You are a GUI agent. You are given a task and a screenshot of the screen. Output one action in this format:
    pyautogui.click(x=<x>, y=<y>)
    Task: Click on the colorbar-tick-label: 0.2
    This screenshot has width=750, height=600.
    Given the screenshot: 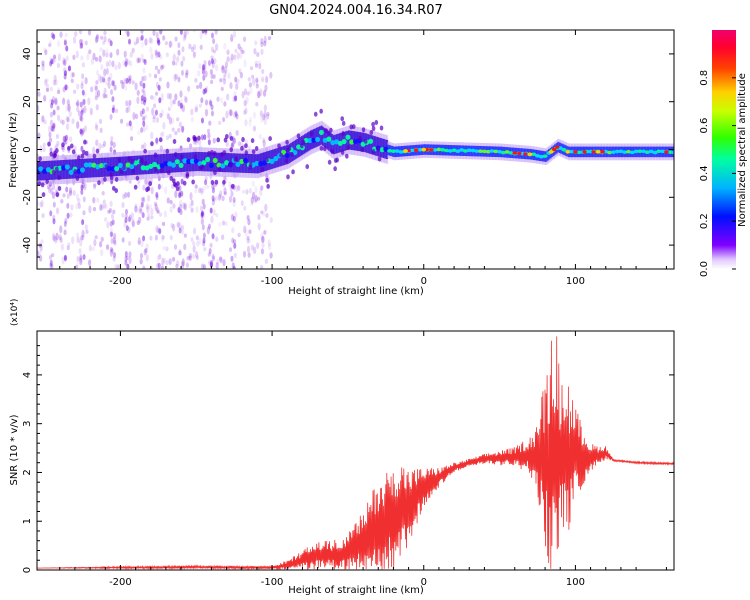 What is the action you would take?
    pyautogui.click(x=704, y=221)
    